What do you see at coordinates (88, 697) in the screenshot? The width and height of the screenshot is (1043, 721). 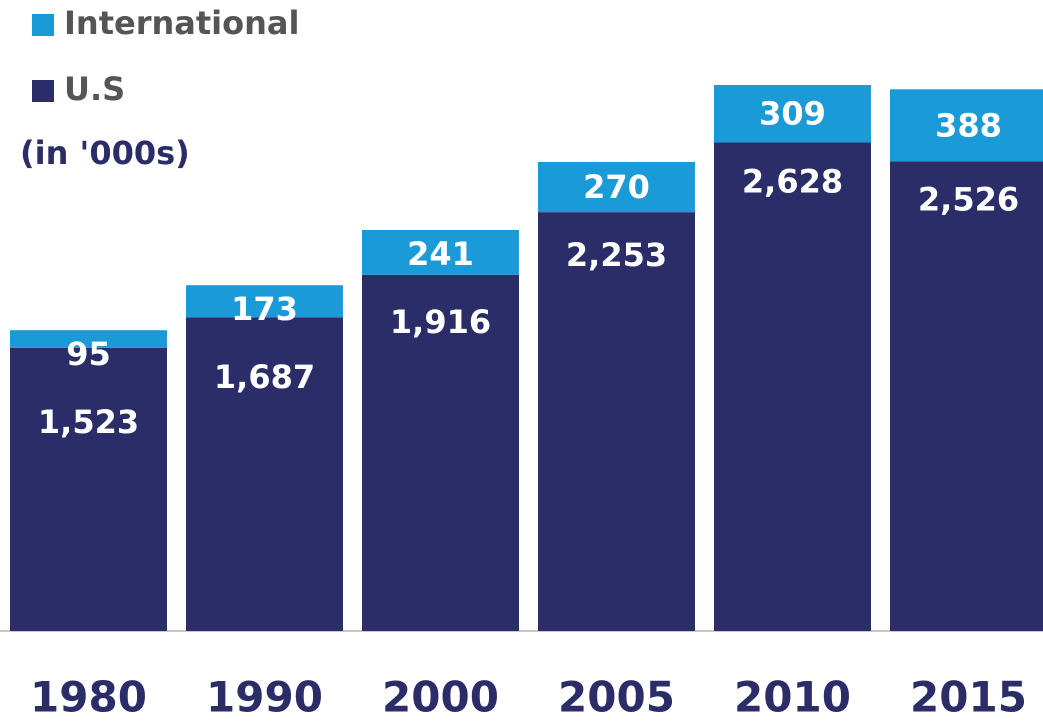 I see `x-tick-label: 1980` at bounding box center [88, 697].